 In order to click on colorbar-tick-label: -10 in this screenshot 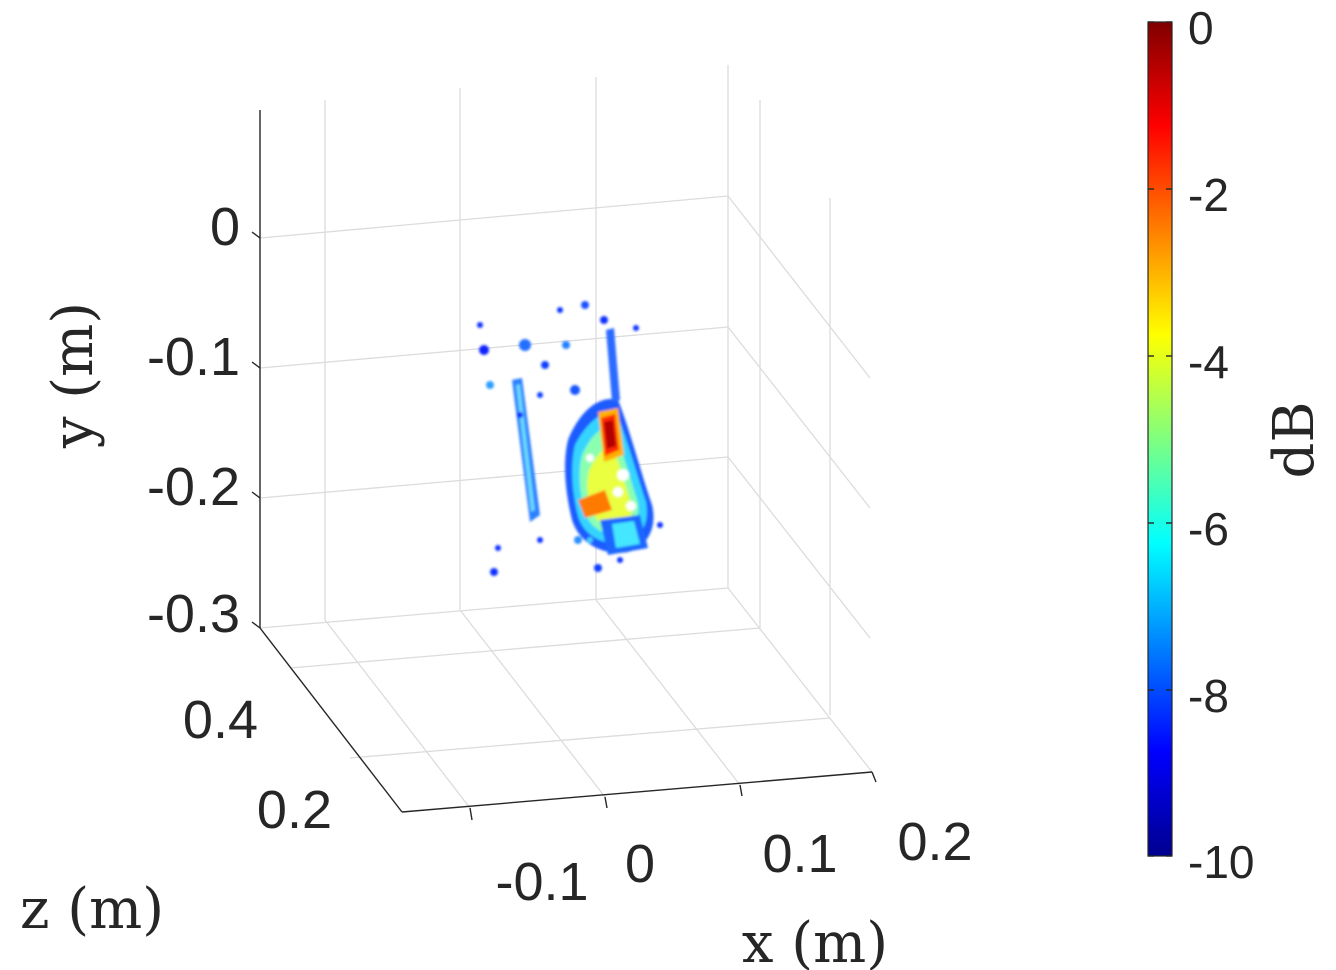, I will do `click(1221, 862)`.